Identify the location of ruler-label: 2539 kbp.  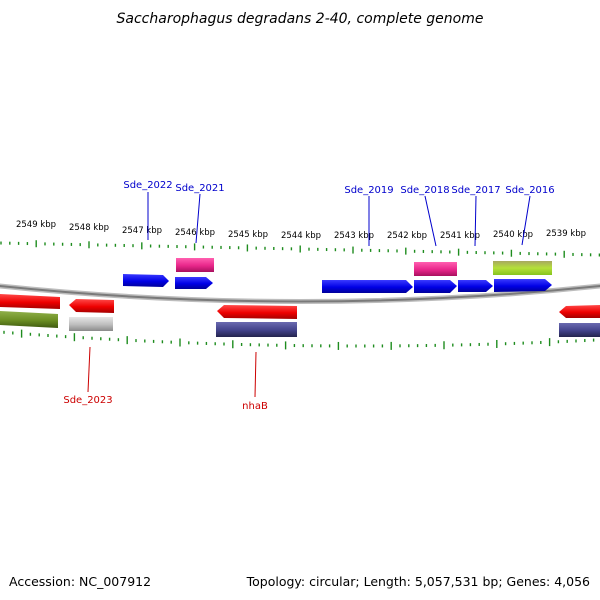
(566, 234).